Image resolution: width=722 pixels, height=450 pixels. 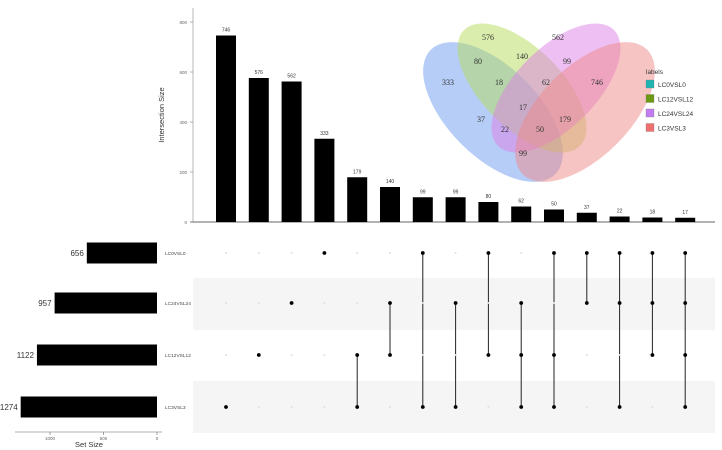 I want to click on intersection-bar-label: 50, so click(x=554, y=205).